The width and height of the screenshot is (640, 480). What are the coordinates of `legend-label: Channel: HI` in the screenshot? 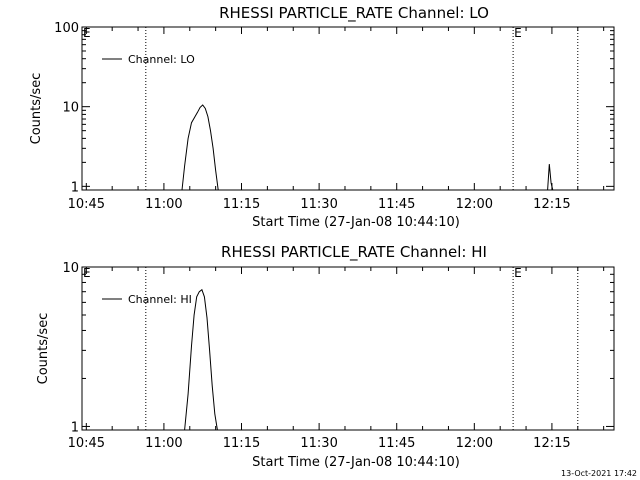 It's located at (160, 299).